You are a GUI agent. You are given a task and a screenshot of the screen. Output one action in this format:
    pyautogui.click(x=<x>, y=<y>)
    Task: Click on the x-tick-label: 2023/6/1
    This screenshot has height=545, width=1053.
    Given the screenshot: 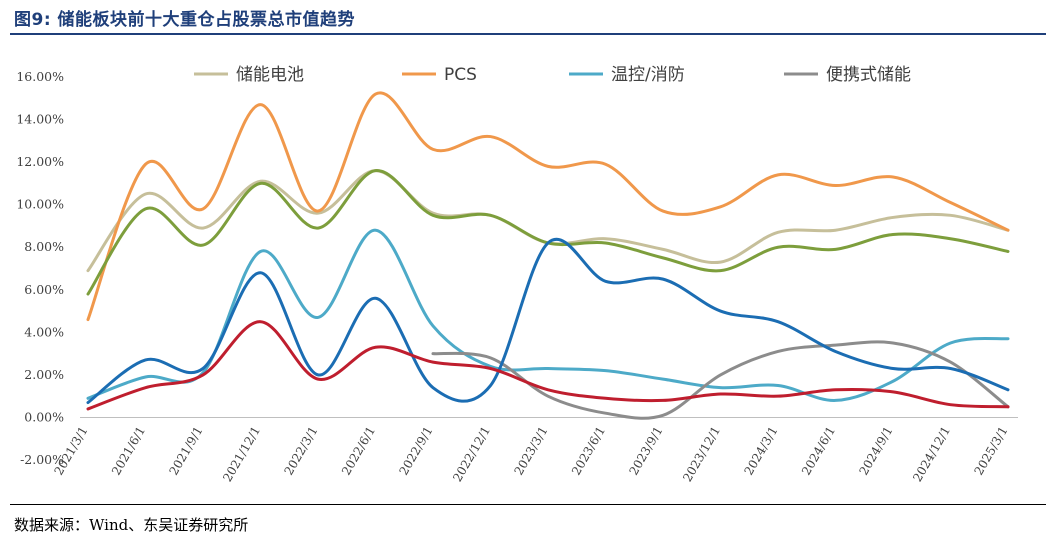 What is the action you would take?
    pyautogui.click(x=588, y=451)
    